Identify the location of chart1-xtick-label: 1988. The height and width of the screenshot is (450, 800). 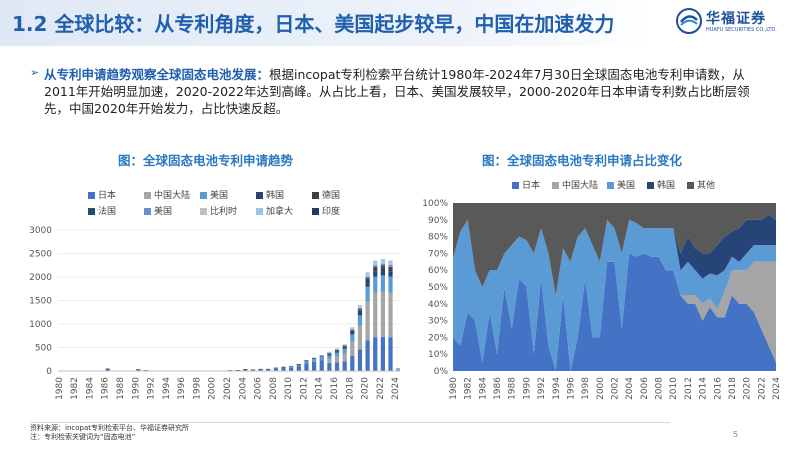
(121, 388).